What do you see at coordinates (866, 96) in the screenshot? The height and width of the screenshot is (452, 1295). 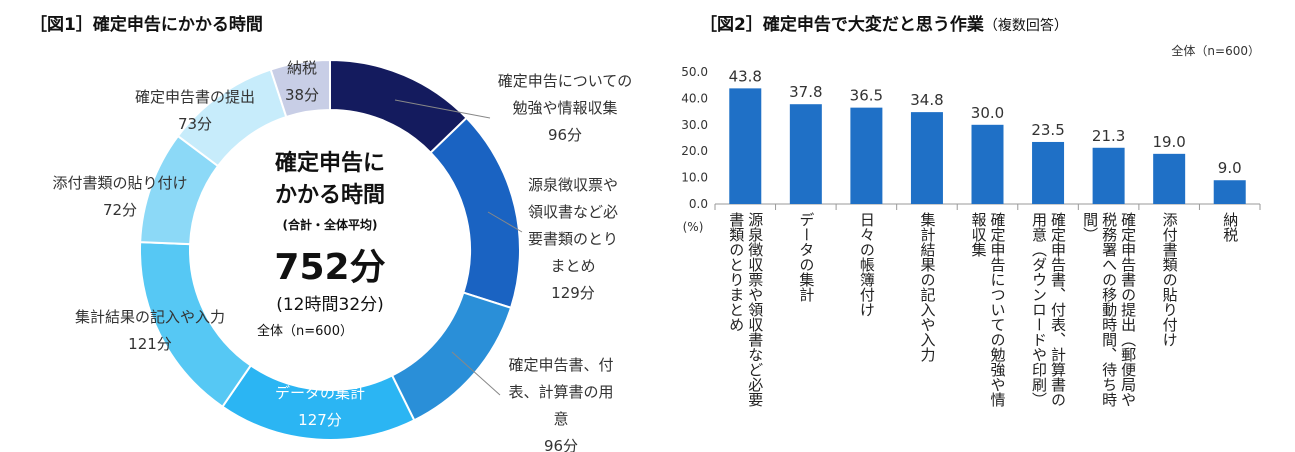 I see `value-label: 36.5` at bounding box center [866, 96].